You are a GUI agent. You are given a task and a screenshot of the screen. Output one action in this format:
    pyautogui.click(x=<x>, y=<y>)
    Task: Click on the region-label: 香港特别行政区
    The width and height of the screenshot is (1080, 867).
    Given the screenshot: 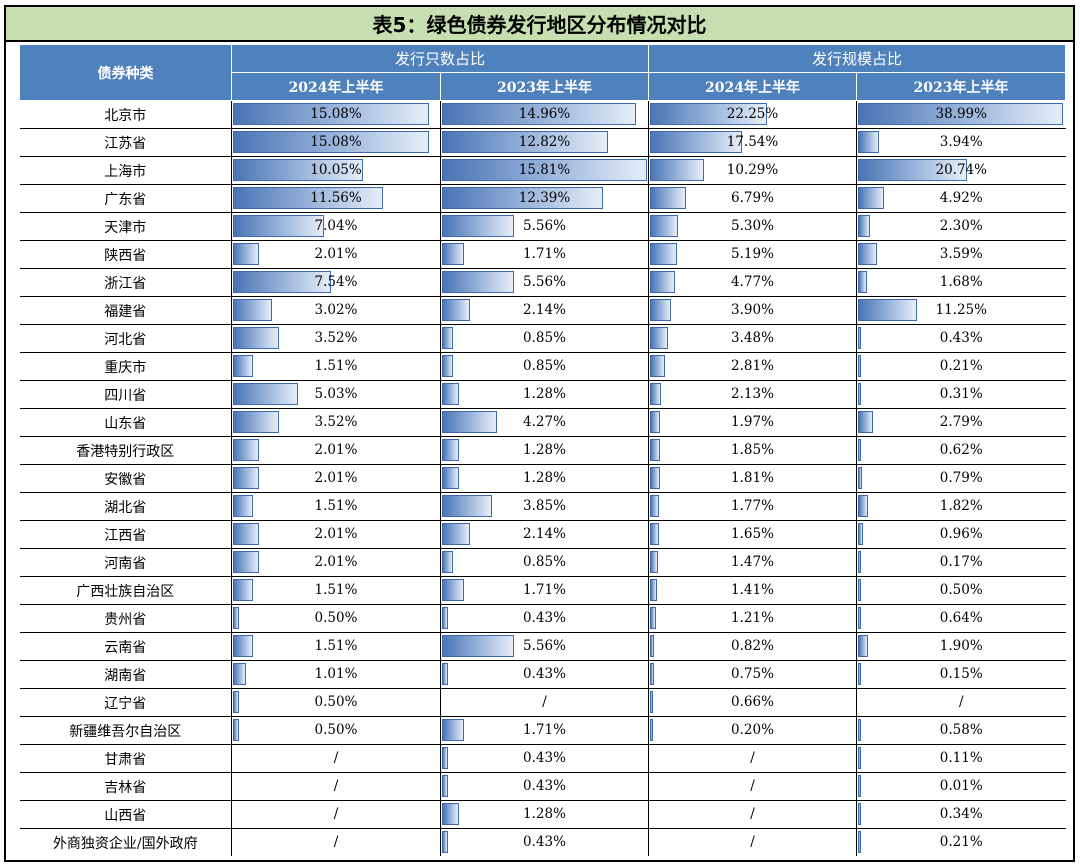 What is the action you would take?
    pyautogui.click(x=125, y=450)
    